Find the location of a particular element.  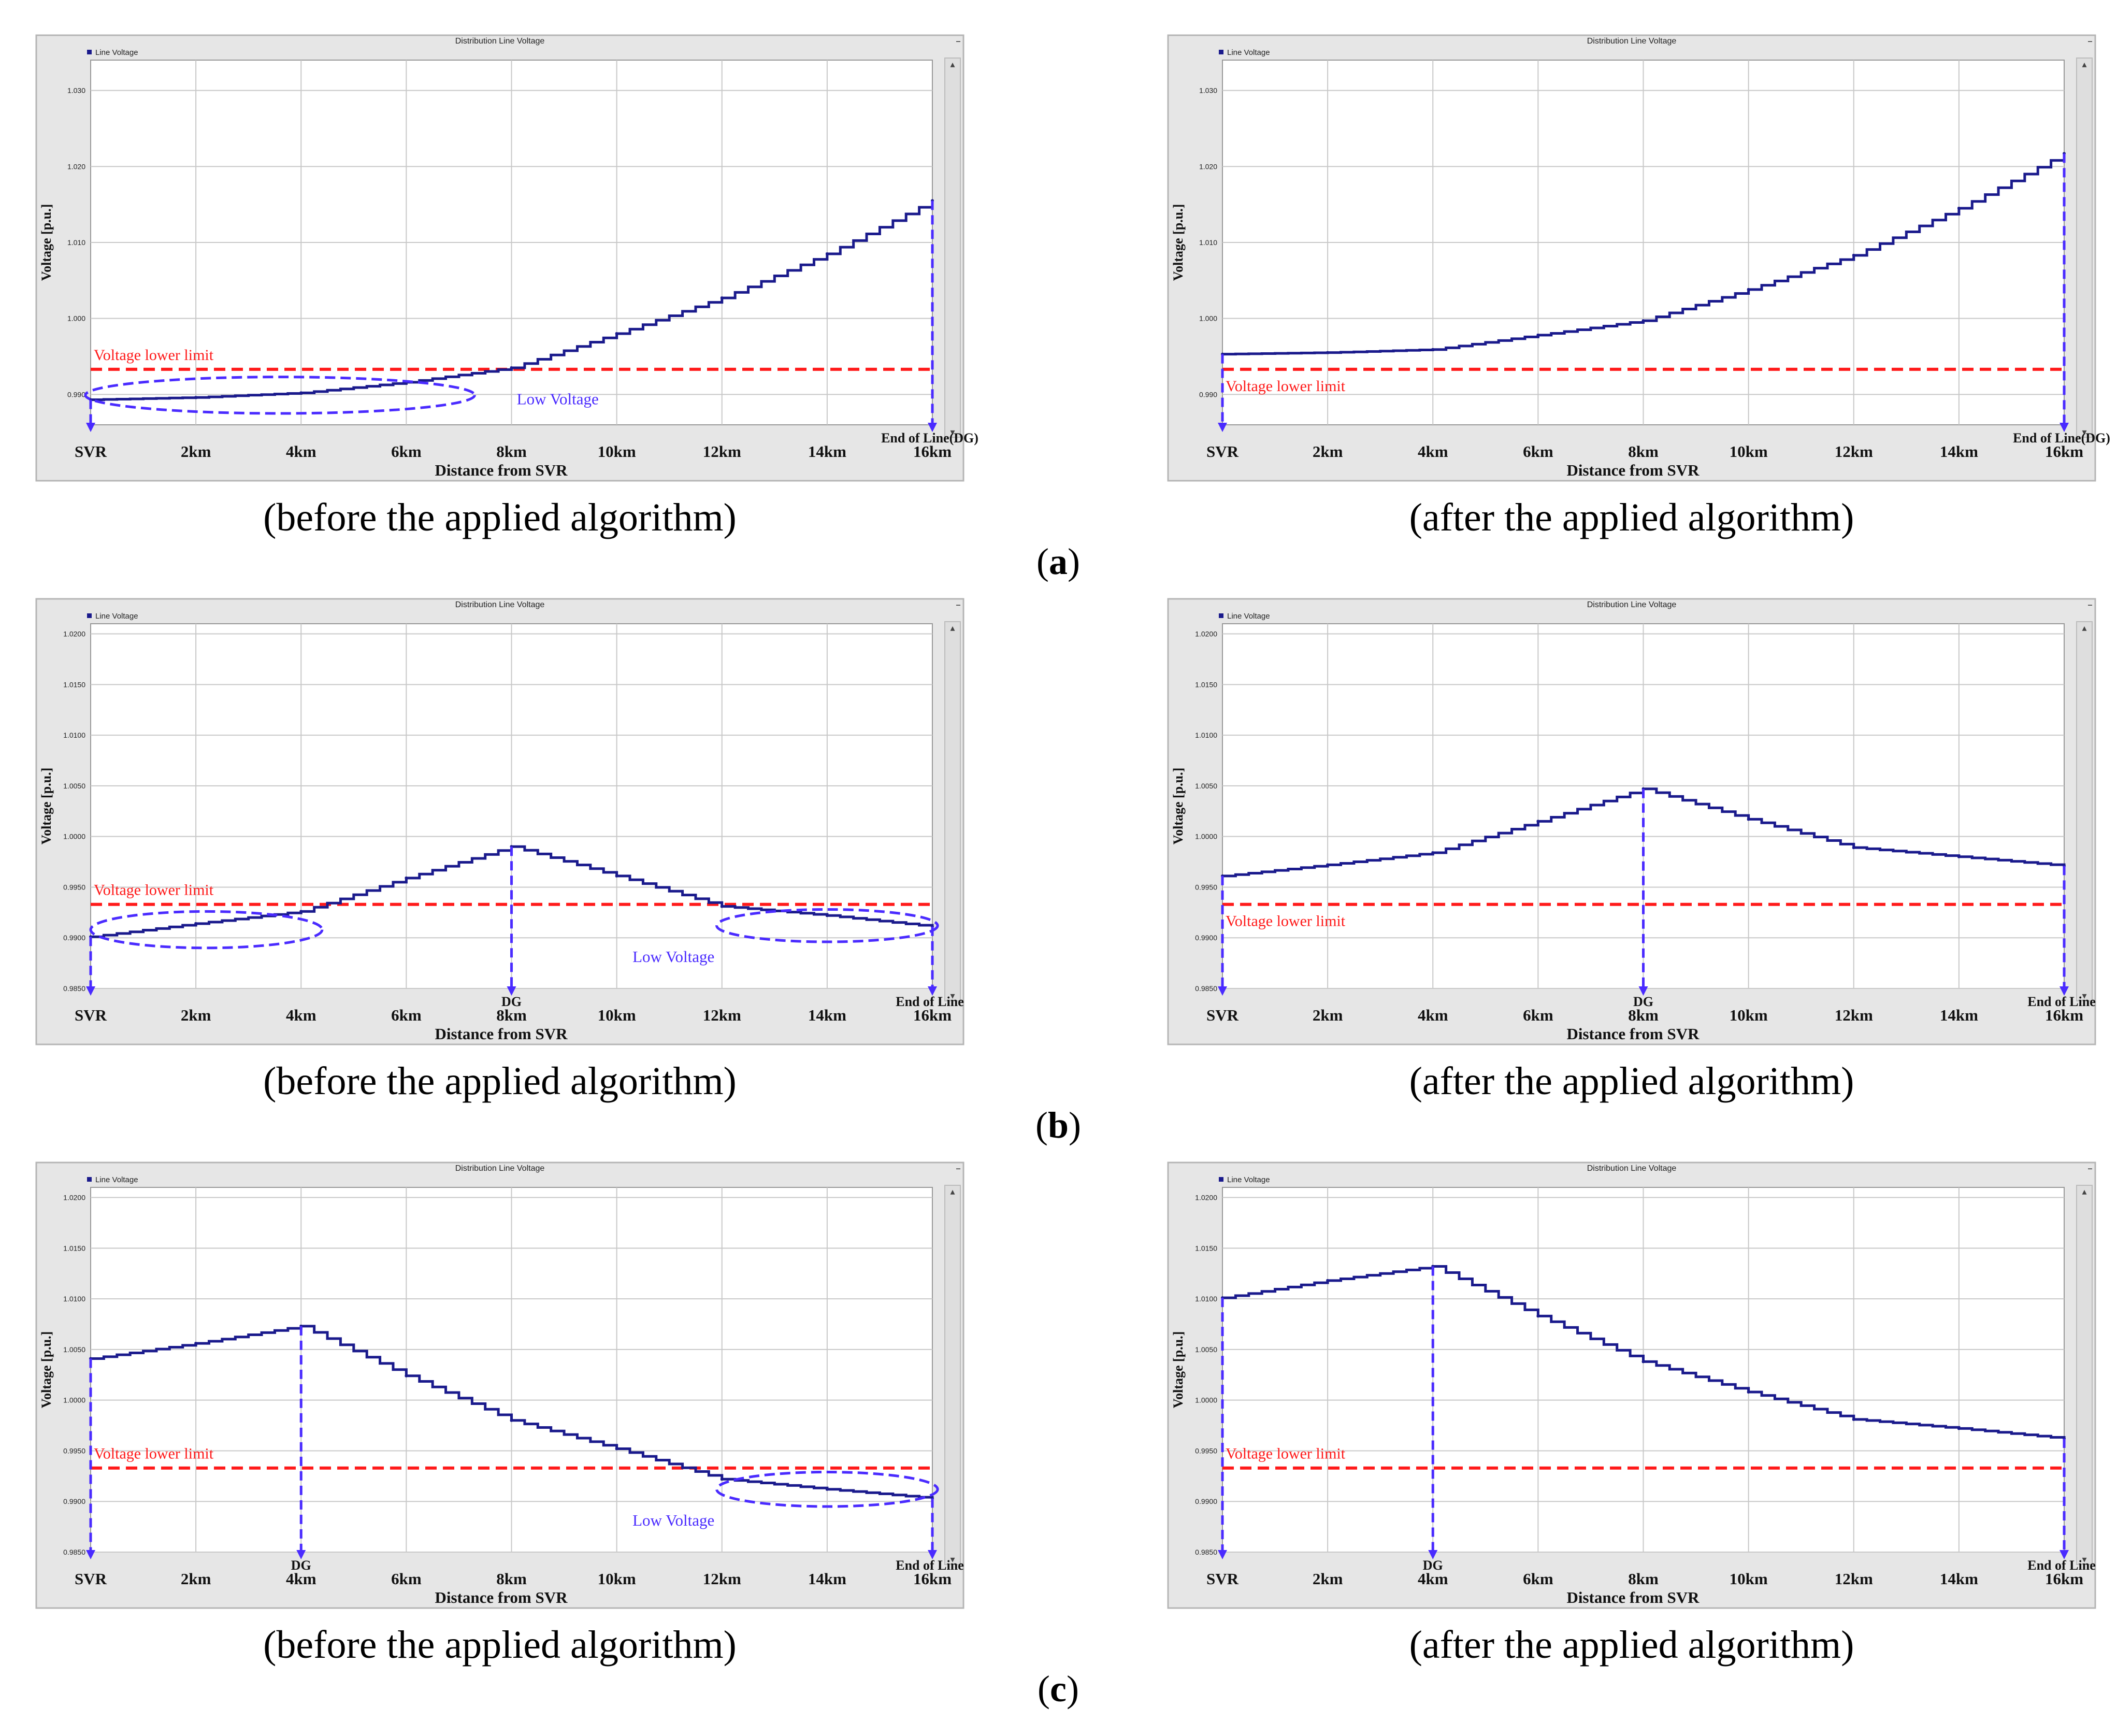

y-tick-label: 0.9950 is located at coordinates (74, 887).